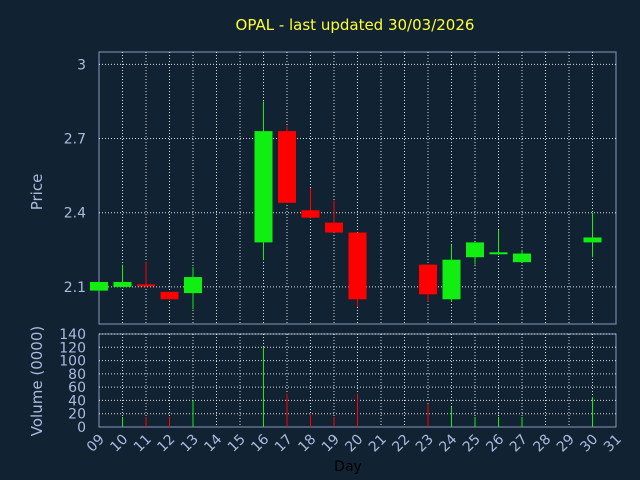 This screenshot has width=640, height=480. Describe the element at coordinates (81, 65) in the screenshot. I see `price-tick-label: 3` at that location.